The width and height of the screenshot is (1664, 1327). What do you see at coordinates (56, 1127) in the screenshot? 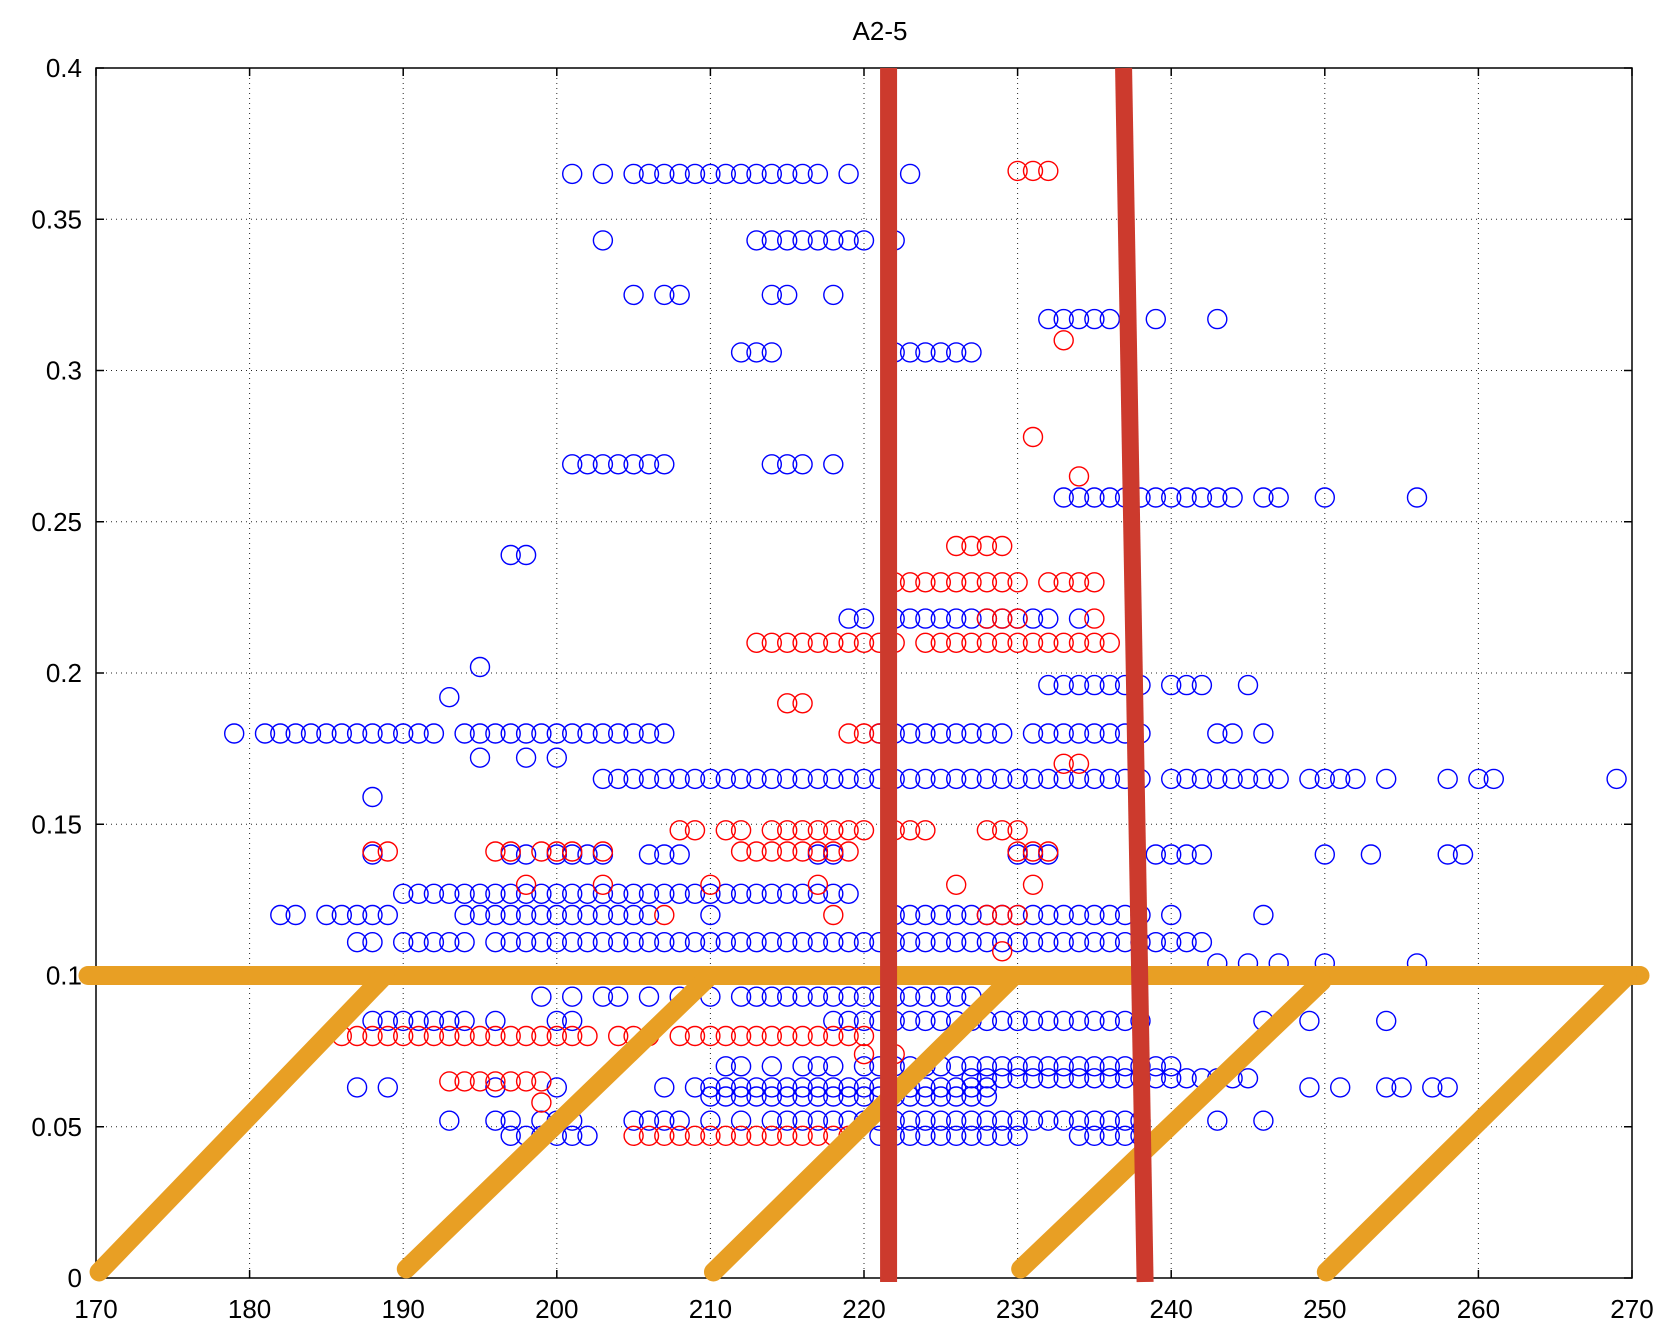
I see `y-tick-label: 0.05` at bounding box center [56, 1127].